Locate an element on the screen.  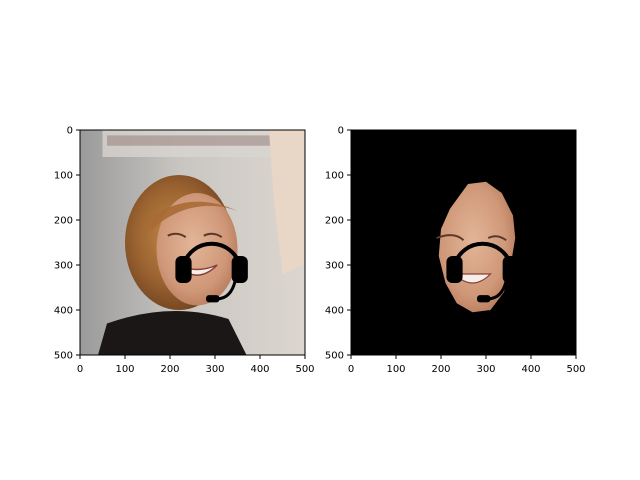
photo-right-eye is located at coordinates (213, 235).